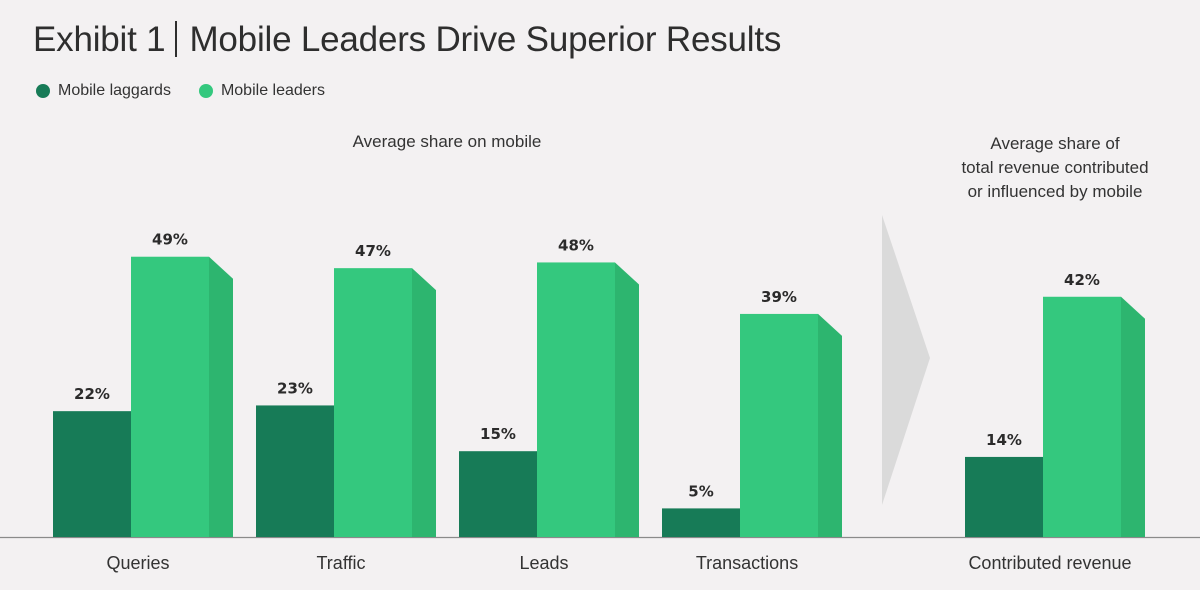 This screenshot has width=1200, height=590. Describe the element at coordinates (373, 251) in the screenshot. I see `data-label-leaders-traffic: 47%` at that location.